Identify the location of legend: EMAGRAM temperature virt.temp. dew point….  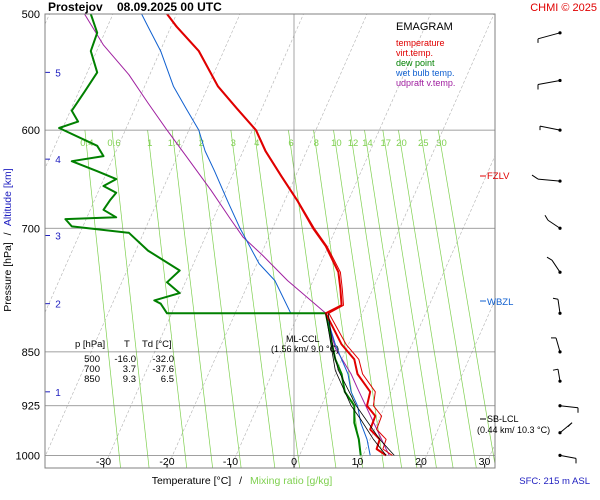
(425, 54).